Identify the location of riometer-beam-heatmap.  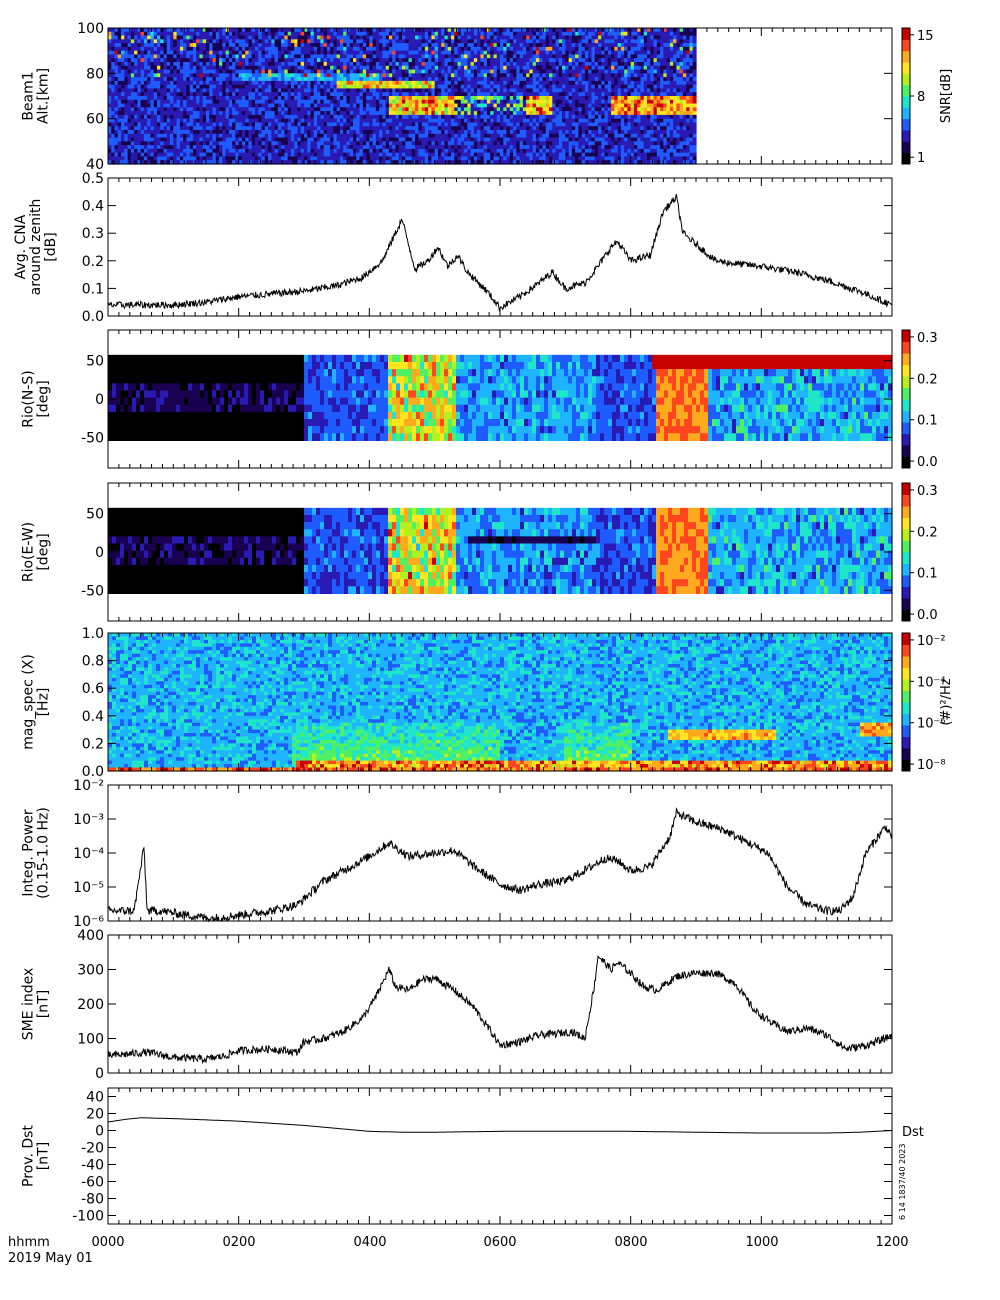
(402, 96).